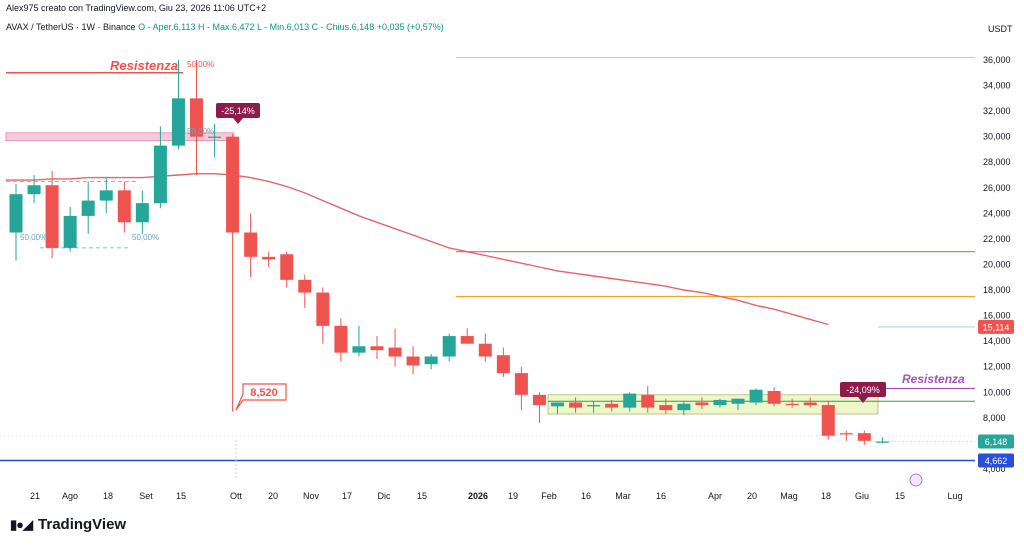 Image resolution: width=1024 pixels, height=546 pixels. What do you see at coordinates (997, 392) in the screenshot?
I see `y-tick-label: 10,000` at bounding box center [997, 392].